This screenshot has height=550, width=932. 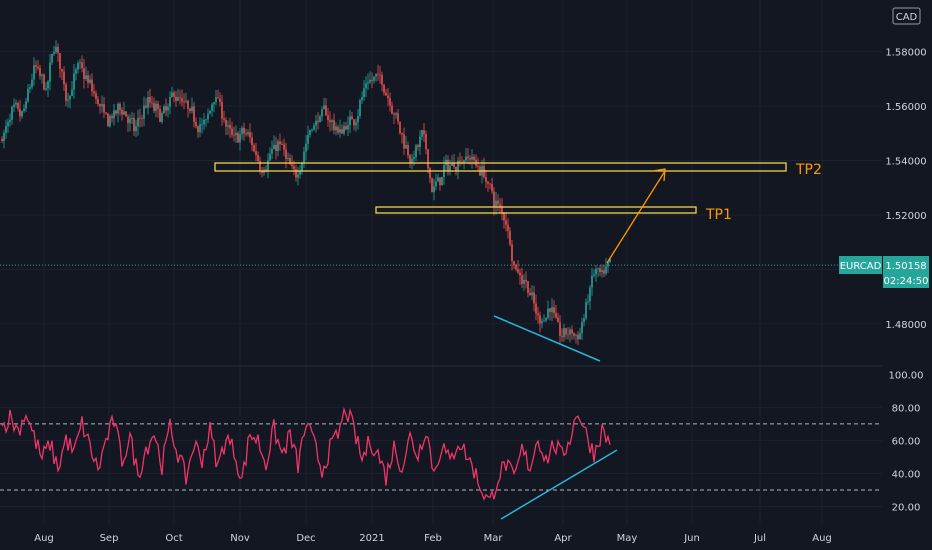 What do you see at coordinates (905, 189) in the screenshot?
I see `price-axis: 1.58000 1.56000 1.54000 1.52000 1.48000` at bounding box center [905, 189].